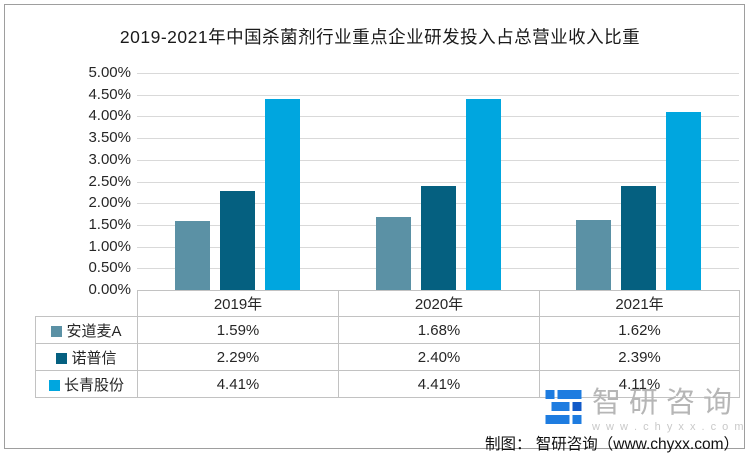 This screenshot has height=454, width=750. What do you see at coordinates (611, 444) in the screenshot?
I see `credit-line: 制图： 智研咨询（www.chyxx.com）` at bounding box center [611, 444].